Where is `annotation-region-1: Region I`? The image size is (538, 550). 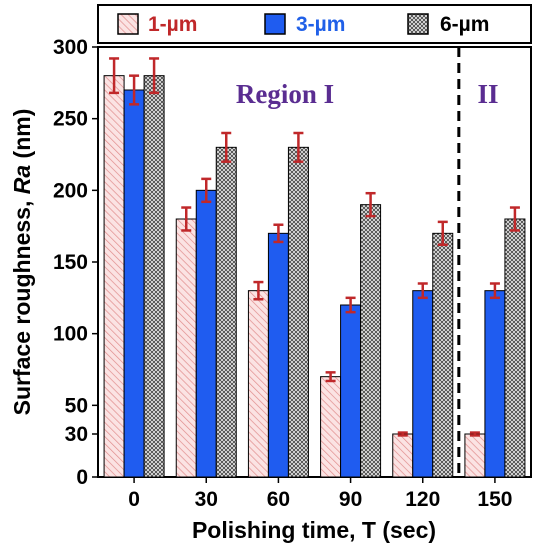 annotation-region-1: Region I is located at coordinates (285, 94).